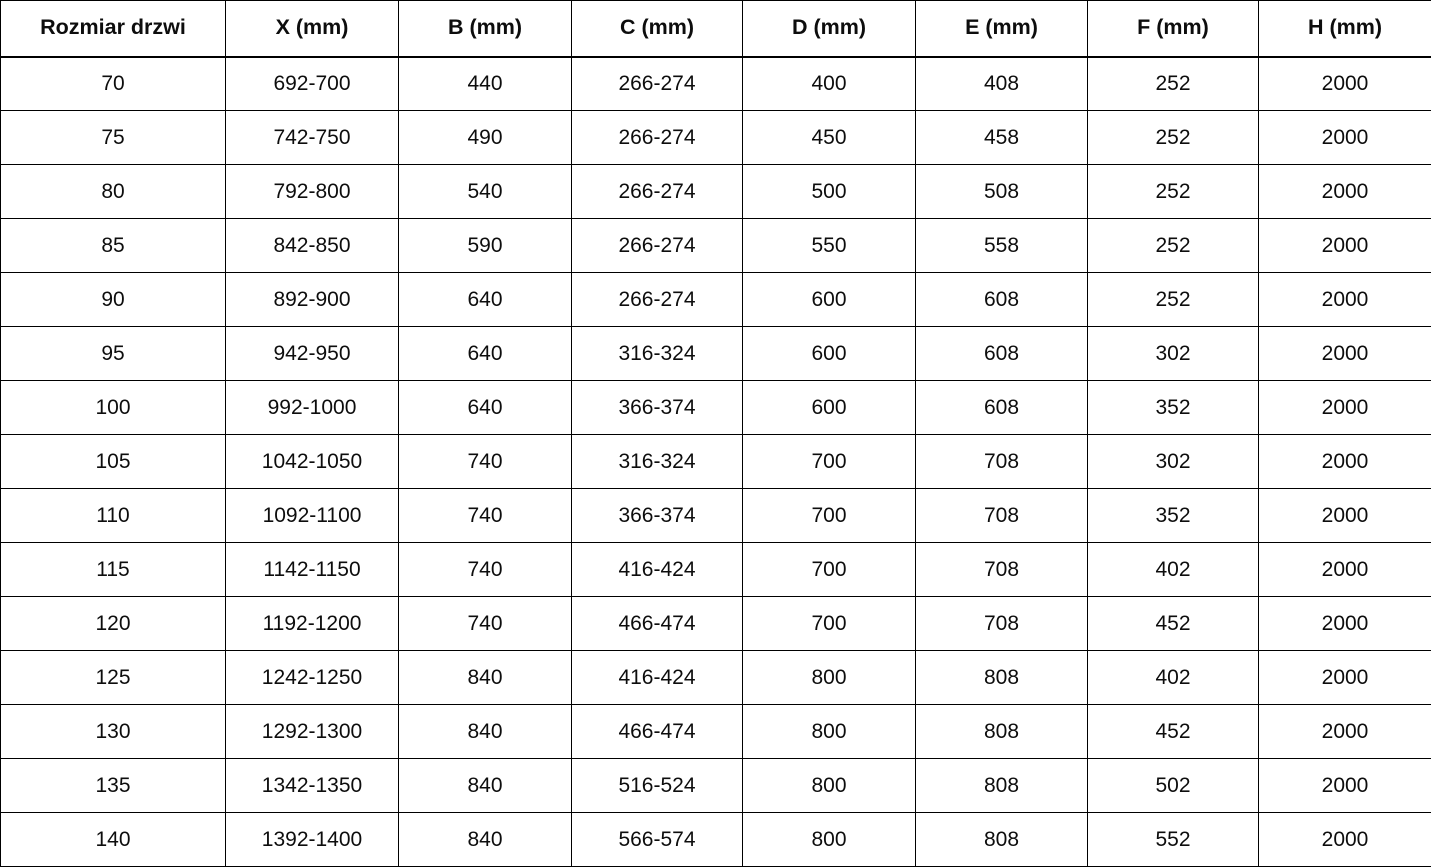  What do you see at coordinates (1173, 29) in the screenshot?
I see `column-header-f: F (mm)` at bounding box center [1173, 29].